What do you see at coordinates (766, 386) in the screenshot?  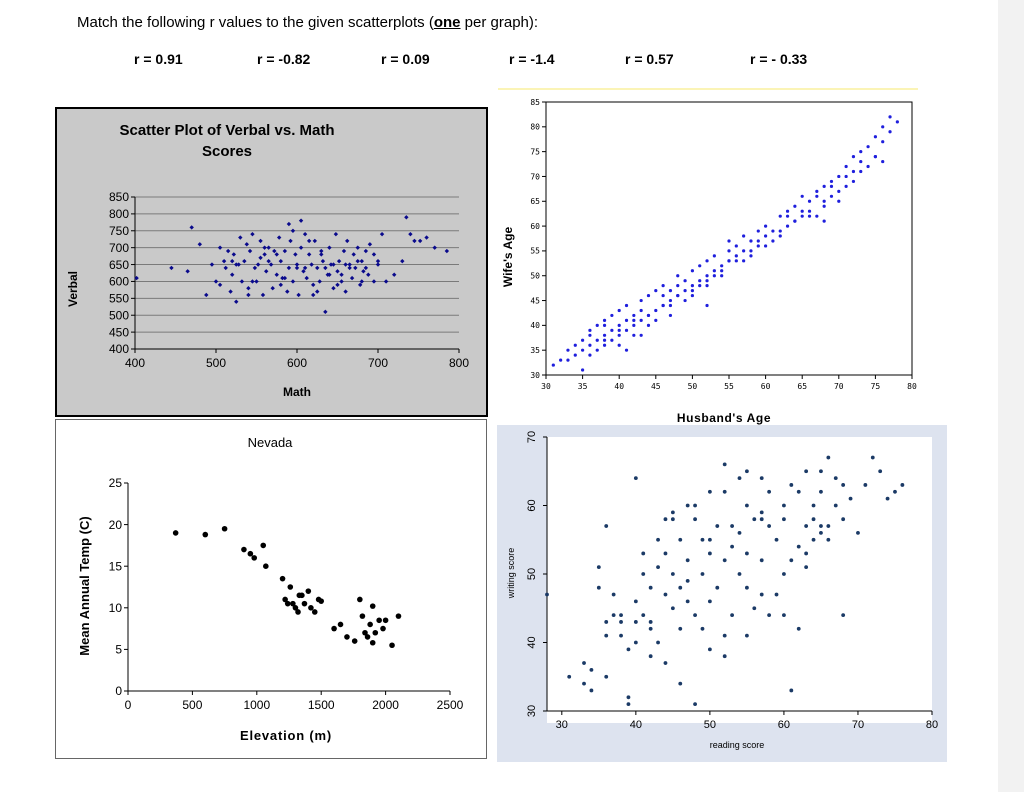 I see `x-tick-label: 60` at bounding box center [766, 386].